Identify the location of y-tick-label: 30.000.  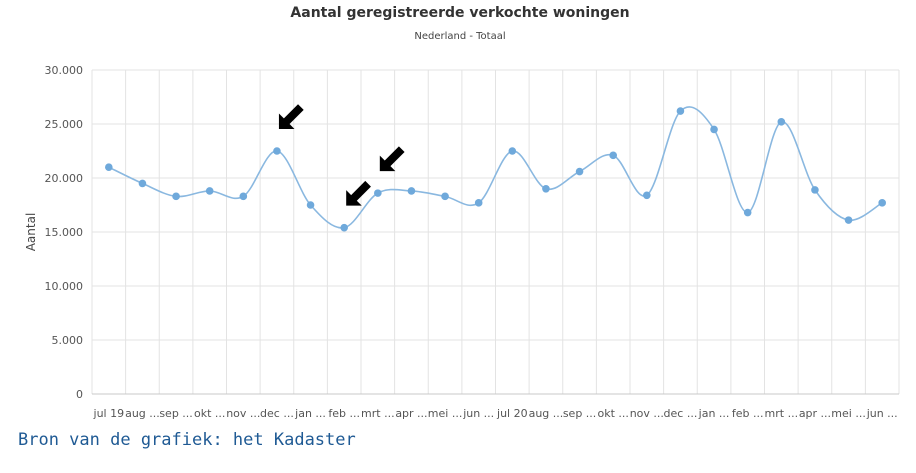
(64, 70).